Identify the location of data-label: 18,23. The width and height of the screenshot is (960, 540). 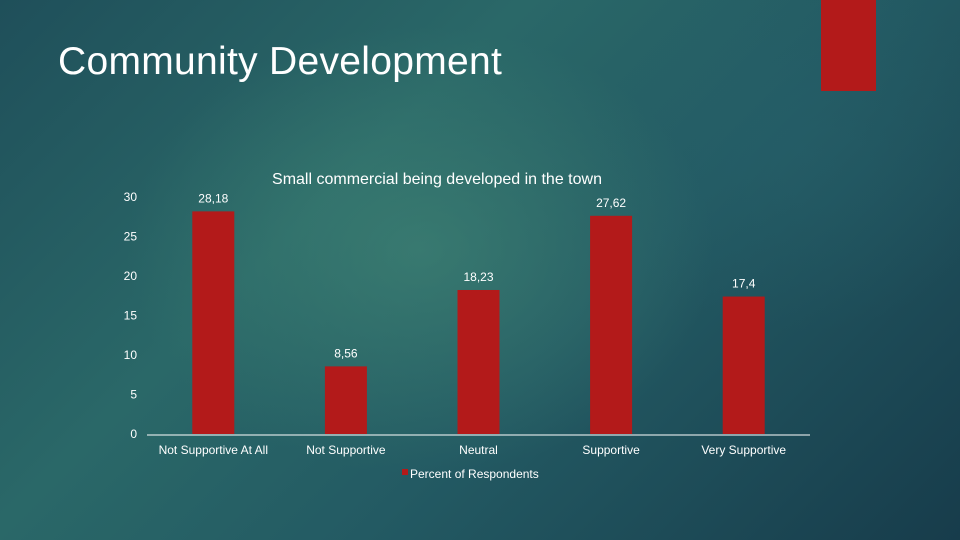
(478, 277).